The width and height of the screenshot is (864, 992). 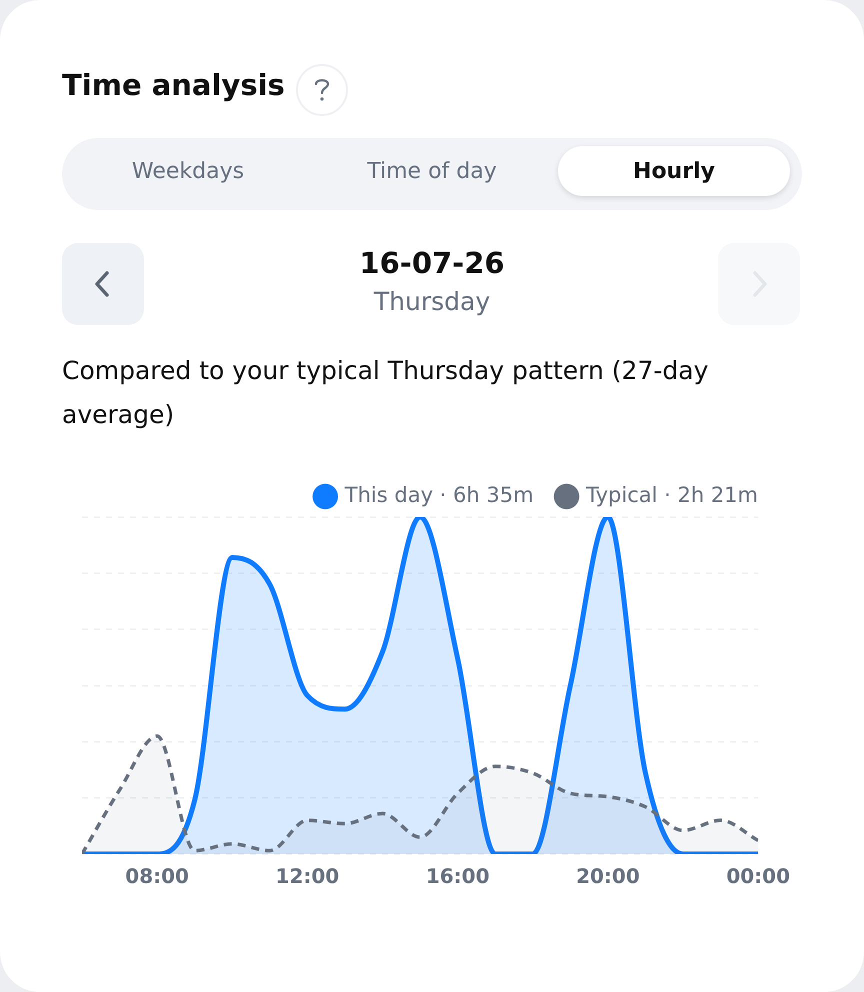 I want to click on x-tick-label: 12:00, so click(x=308, y=876).